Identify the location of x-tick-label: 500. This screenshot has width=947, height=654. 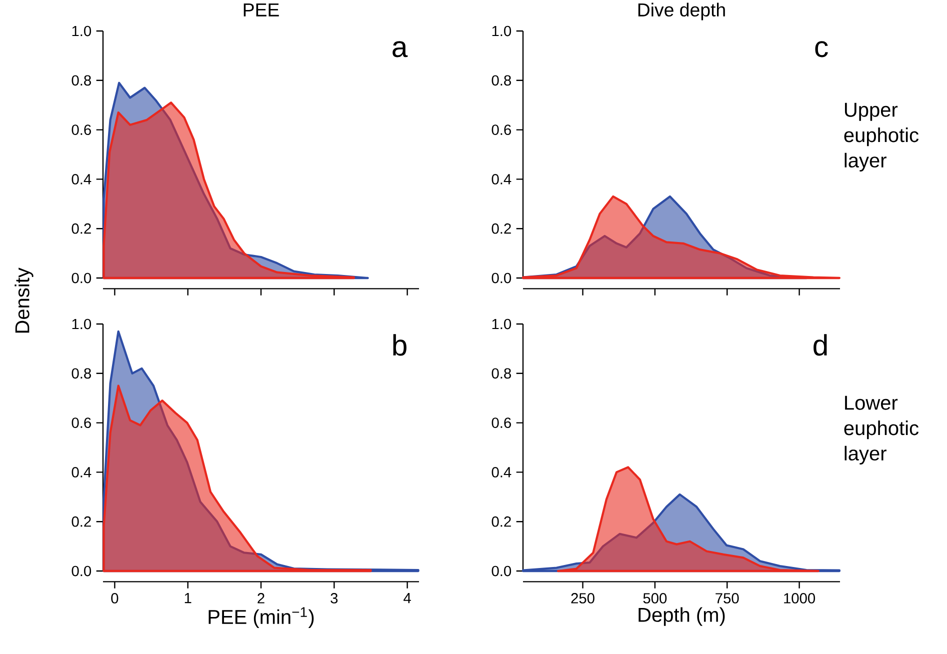
(655, 598).